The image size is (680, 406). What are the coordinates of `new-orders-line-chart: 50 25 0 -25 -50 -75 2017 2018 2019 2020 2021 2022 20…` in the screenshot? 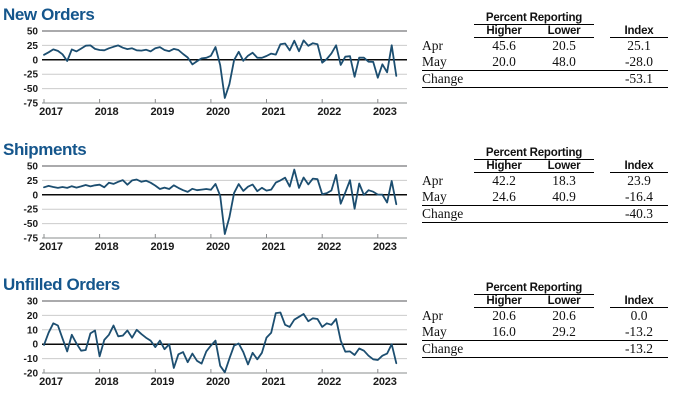 It's located at (210, 73).